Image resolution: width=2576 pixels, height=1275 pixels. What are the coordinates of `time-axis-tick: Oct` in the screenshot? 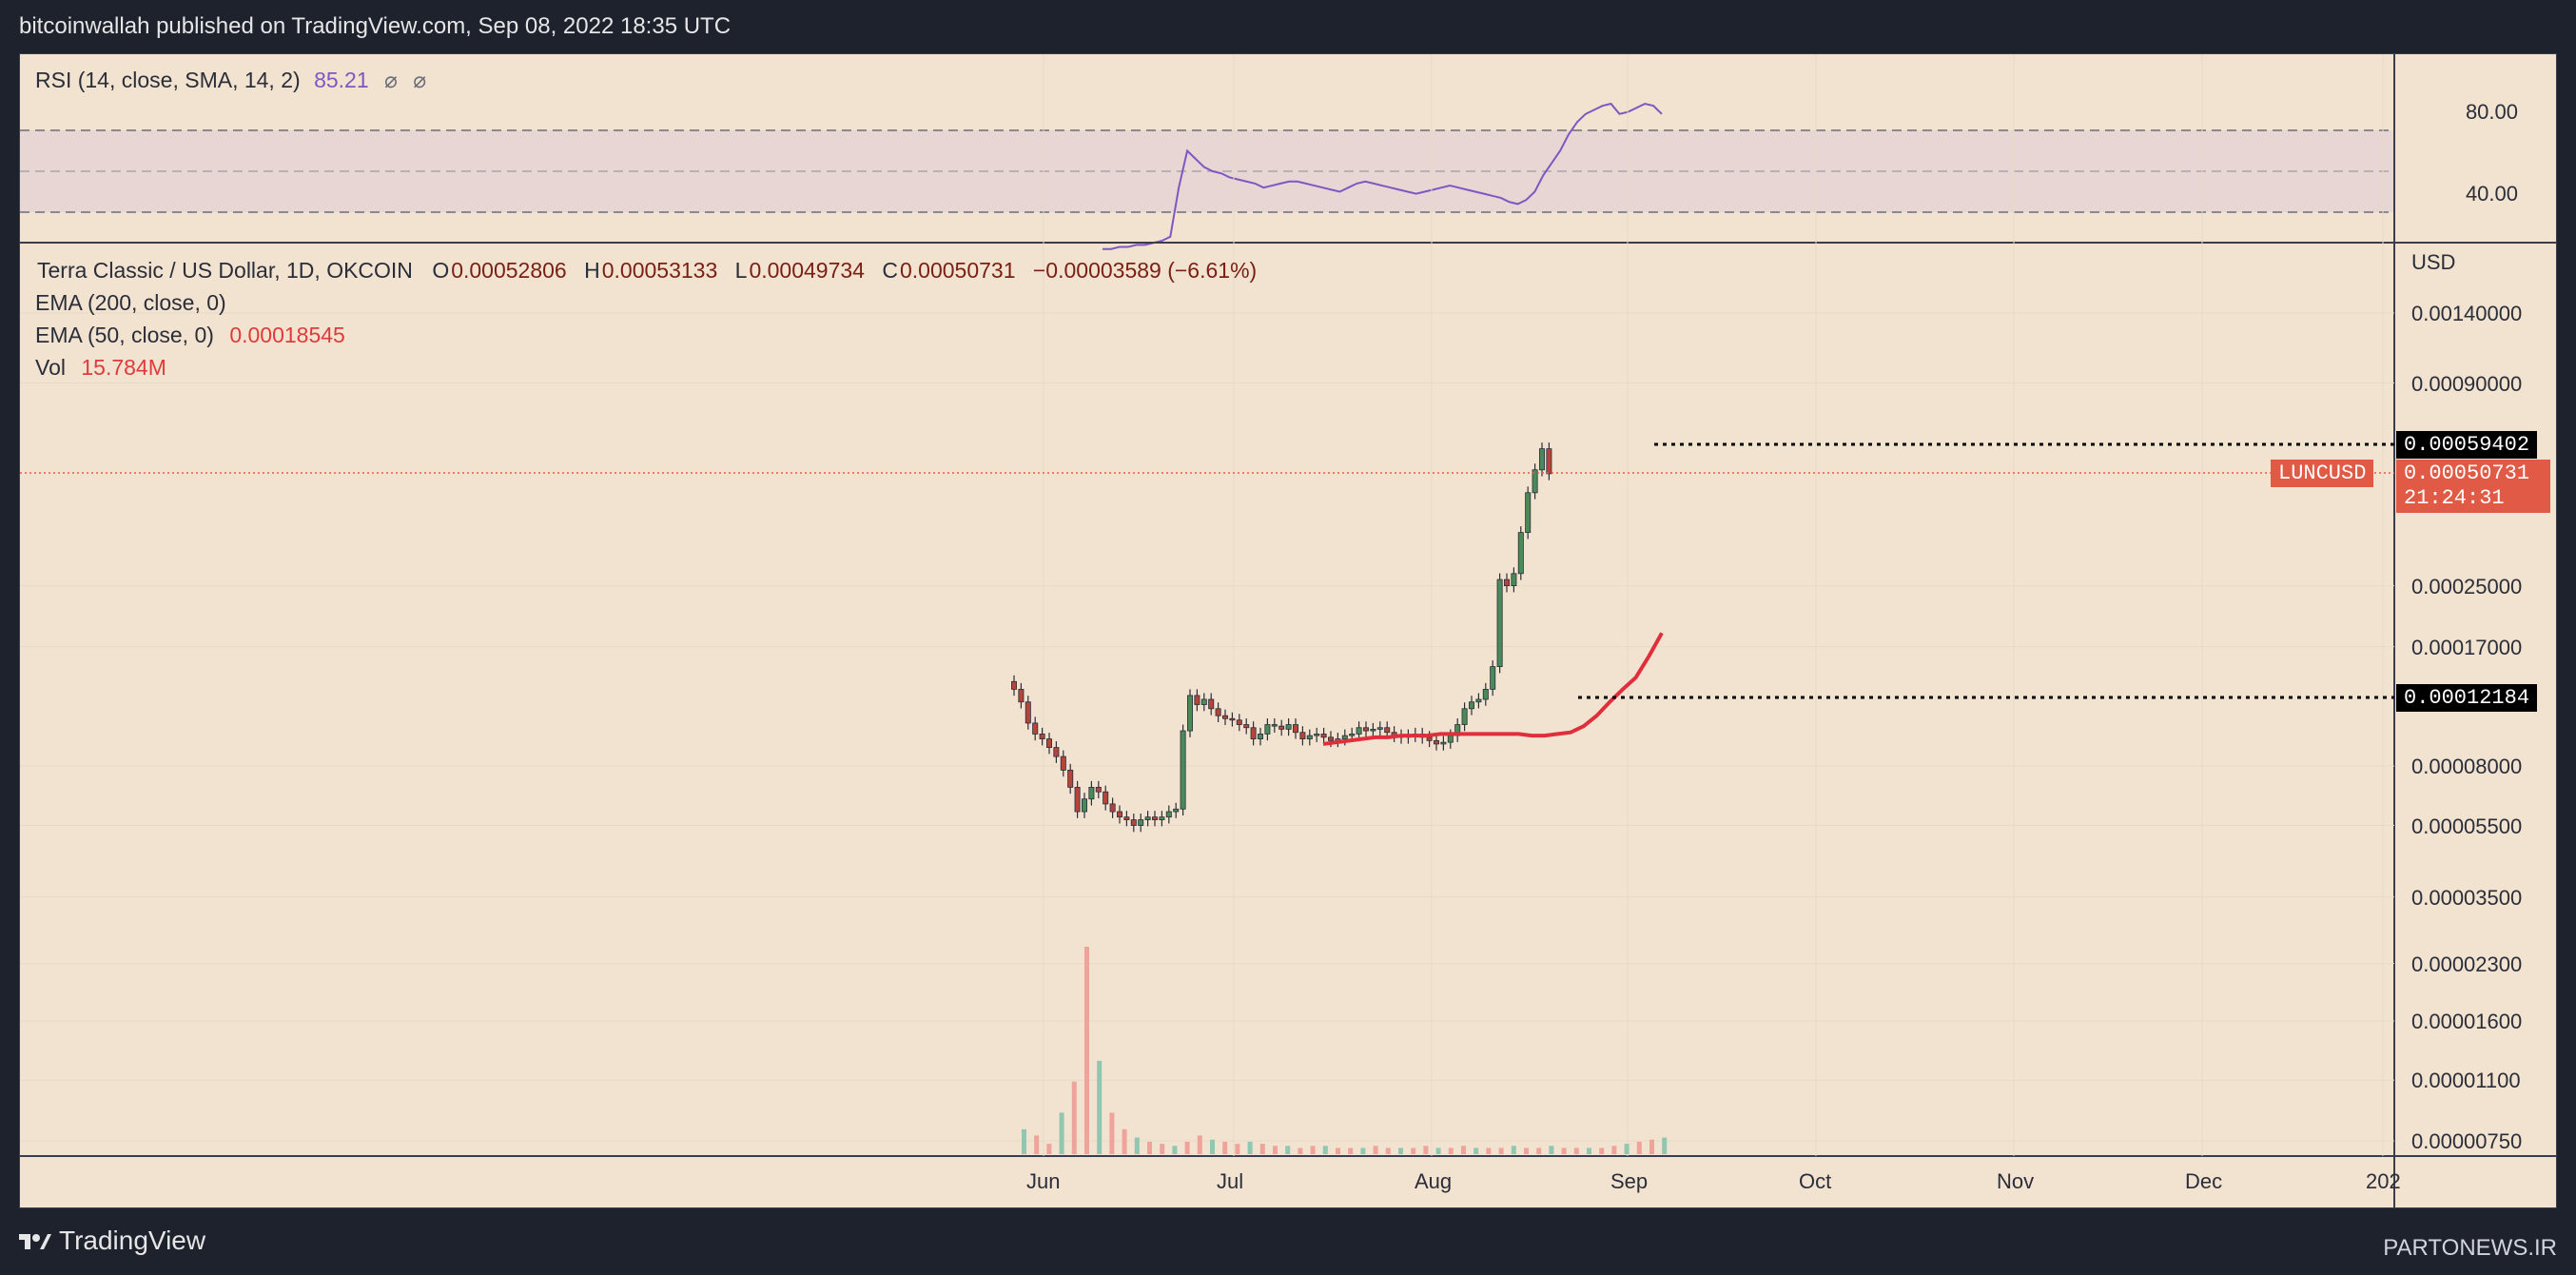 It's located at (1816, 1181).